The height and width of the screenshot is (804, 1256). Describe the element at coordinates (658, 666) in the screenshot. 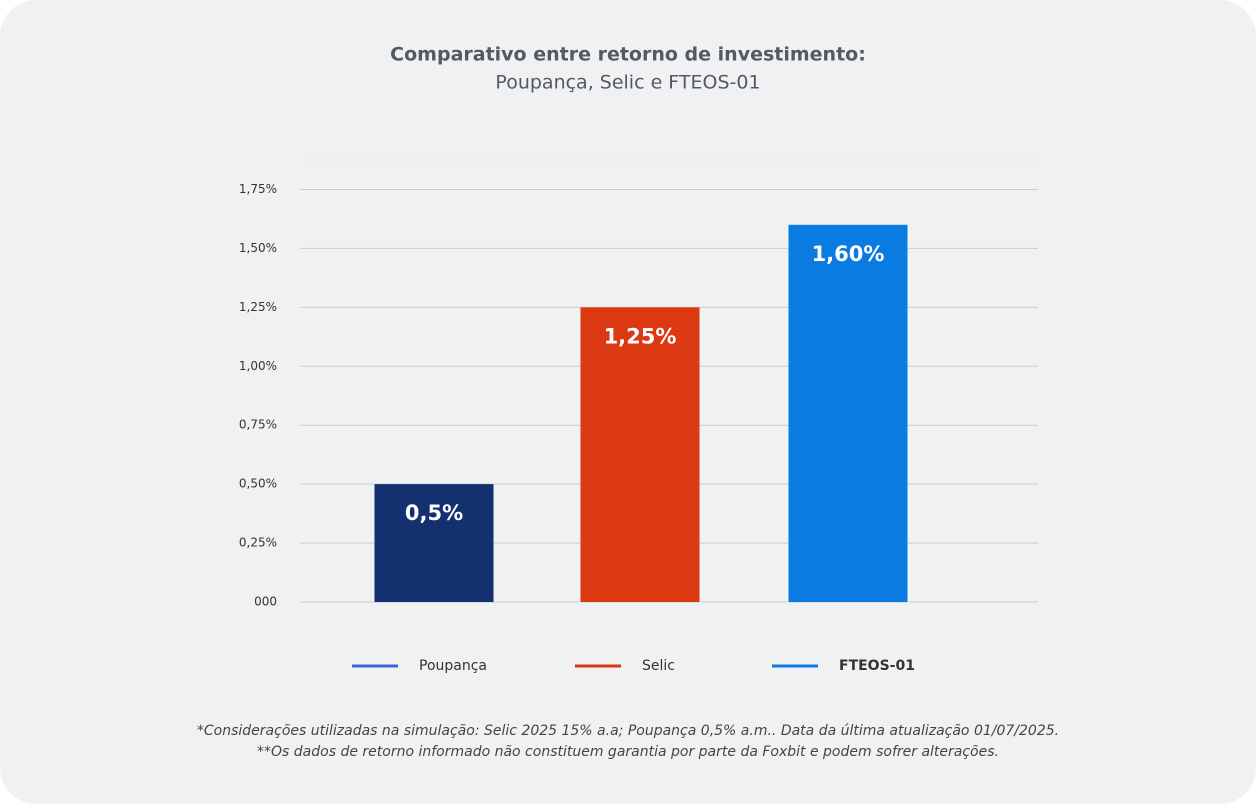

I see `legend-label: Selic` at that location.